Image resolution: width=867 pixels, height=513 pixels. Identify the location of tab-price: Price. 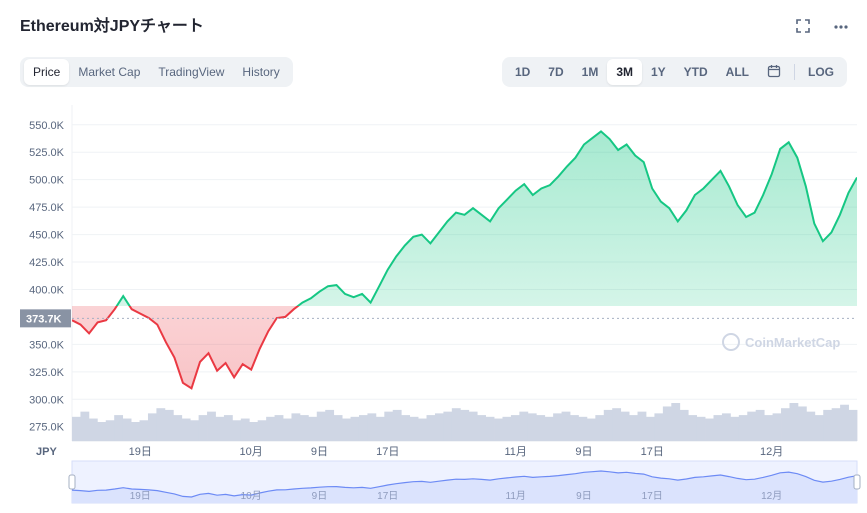
(47, 72).